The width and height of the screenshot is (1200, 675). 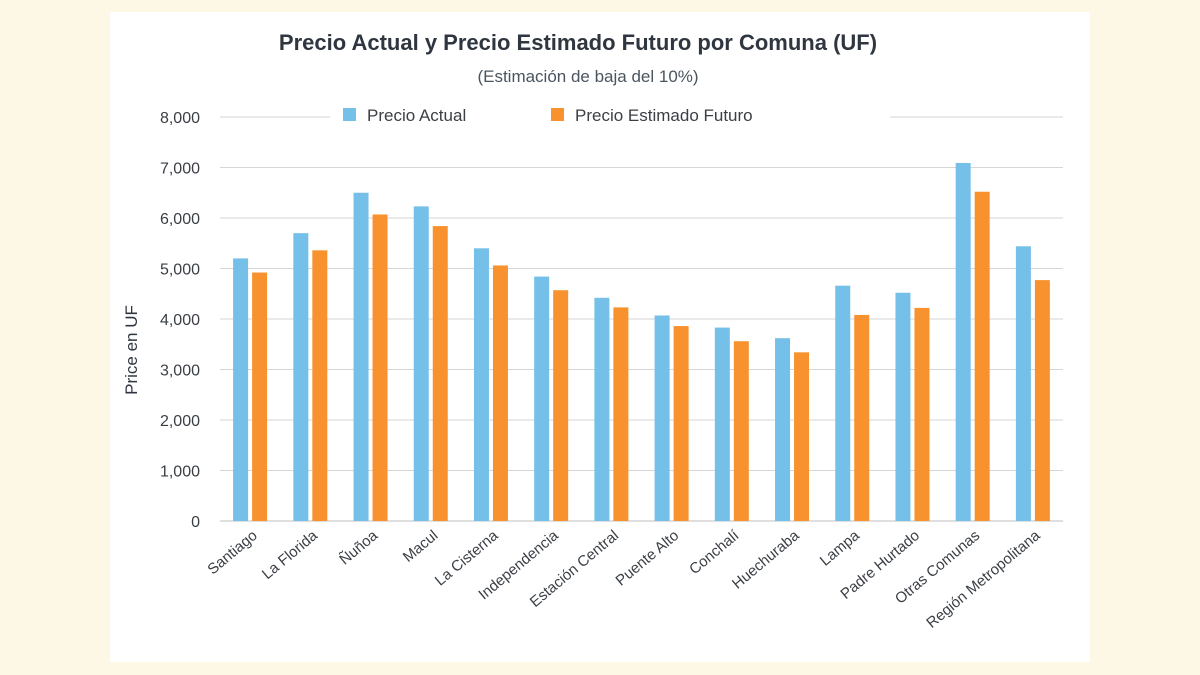 I want to click on y-axis-label: Price en UF, so click(x=131, y=350).